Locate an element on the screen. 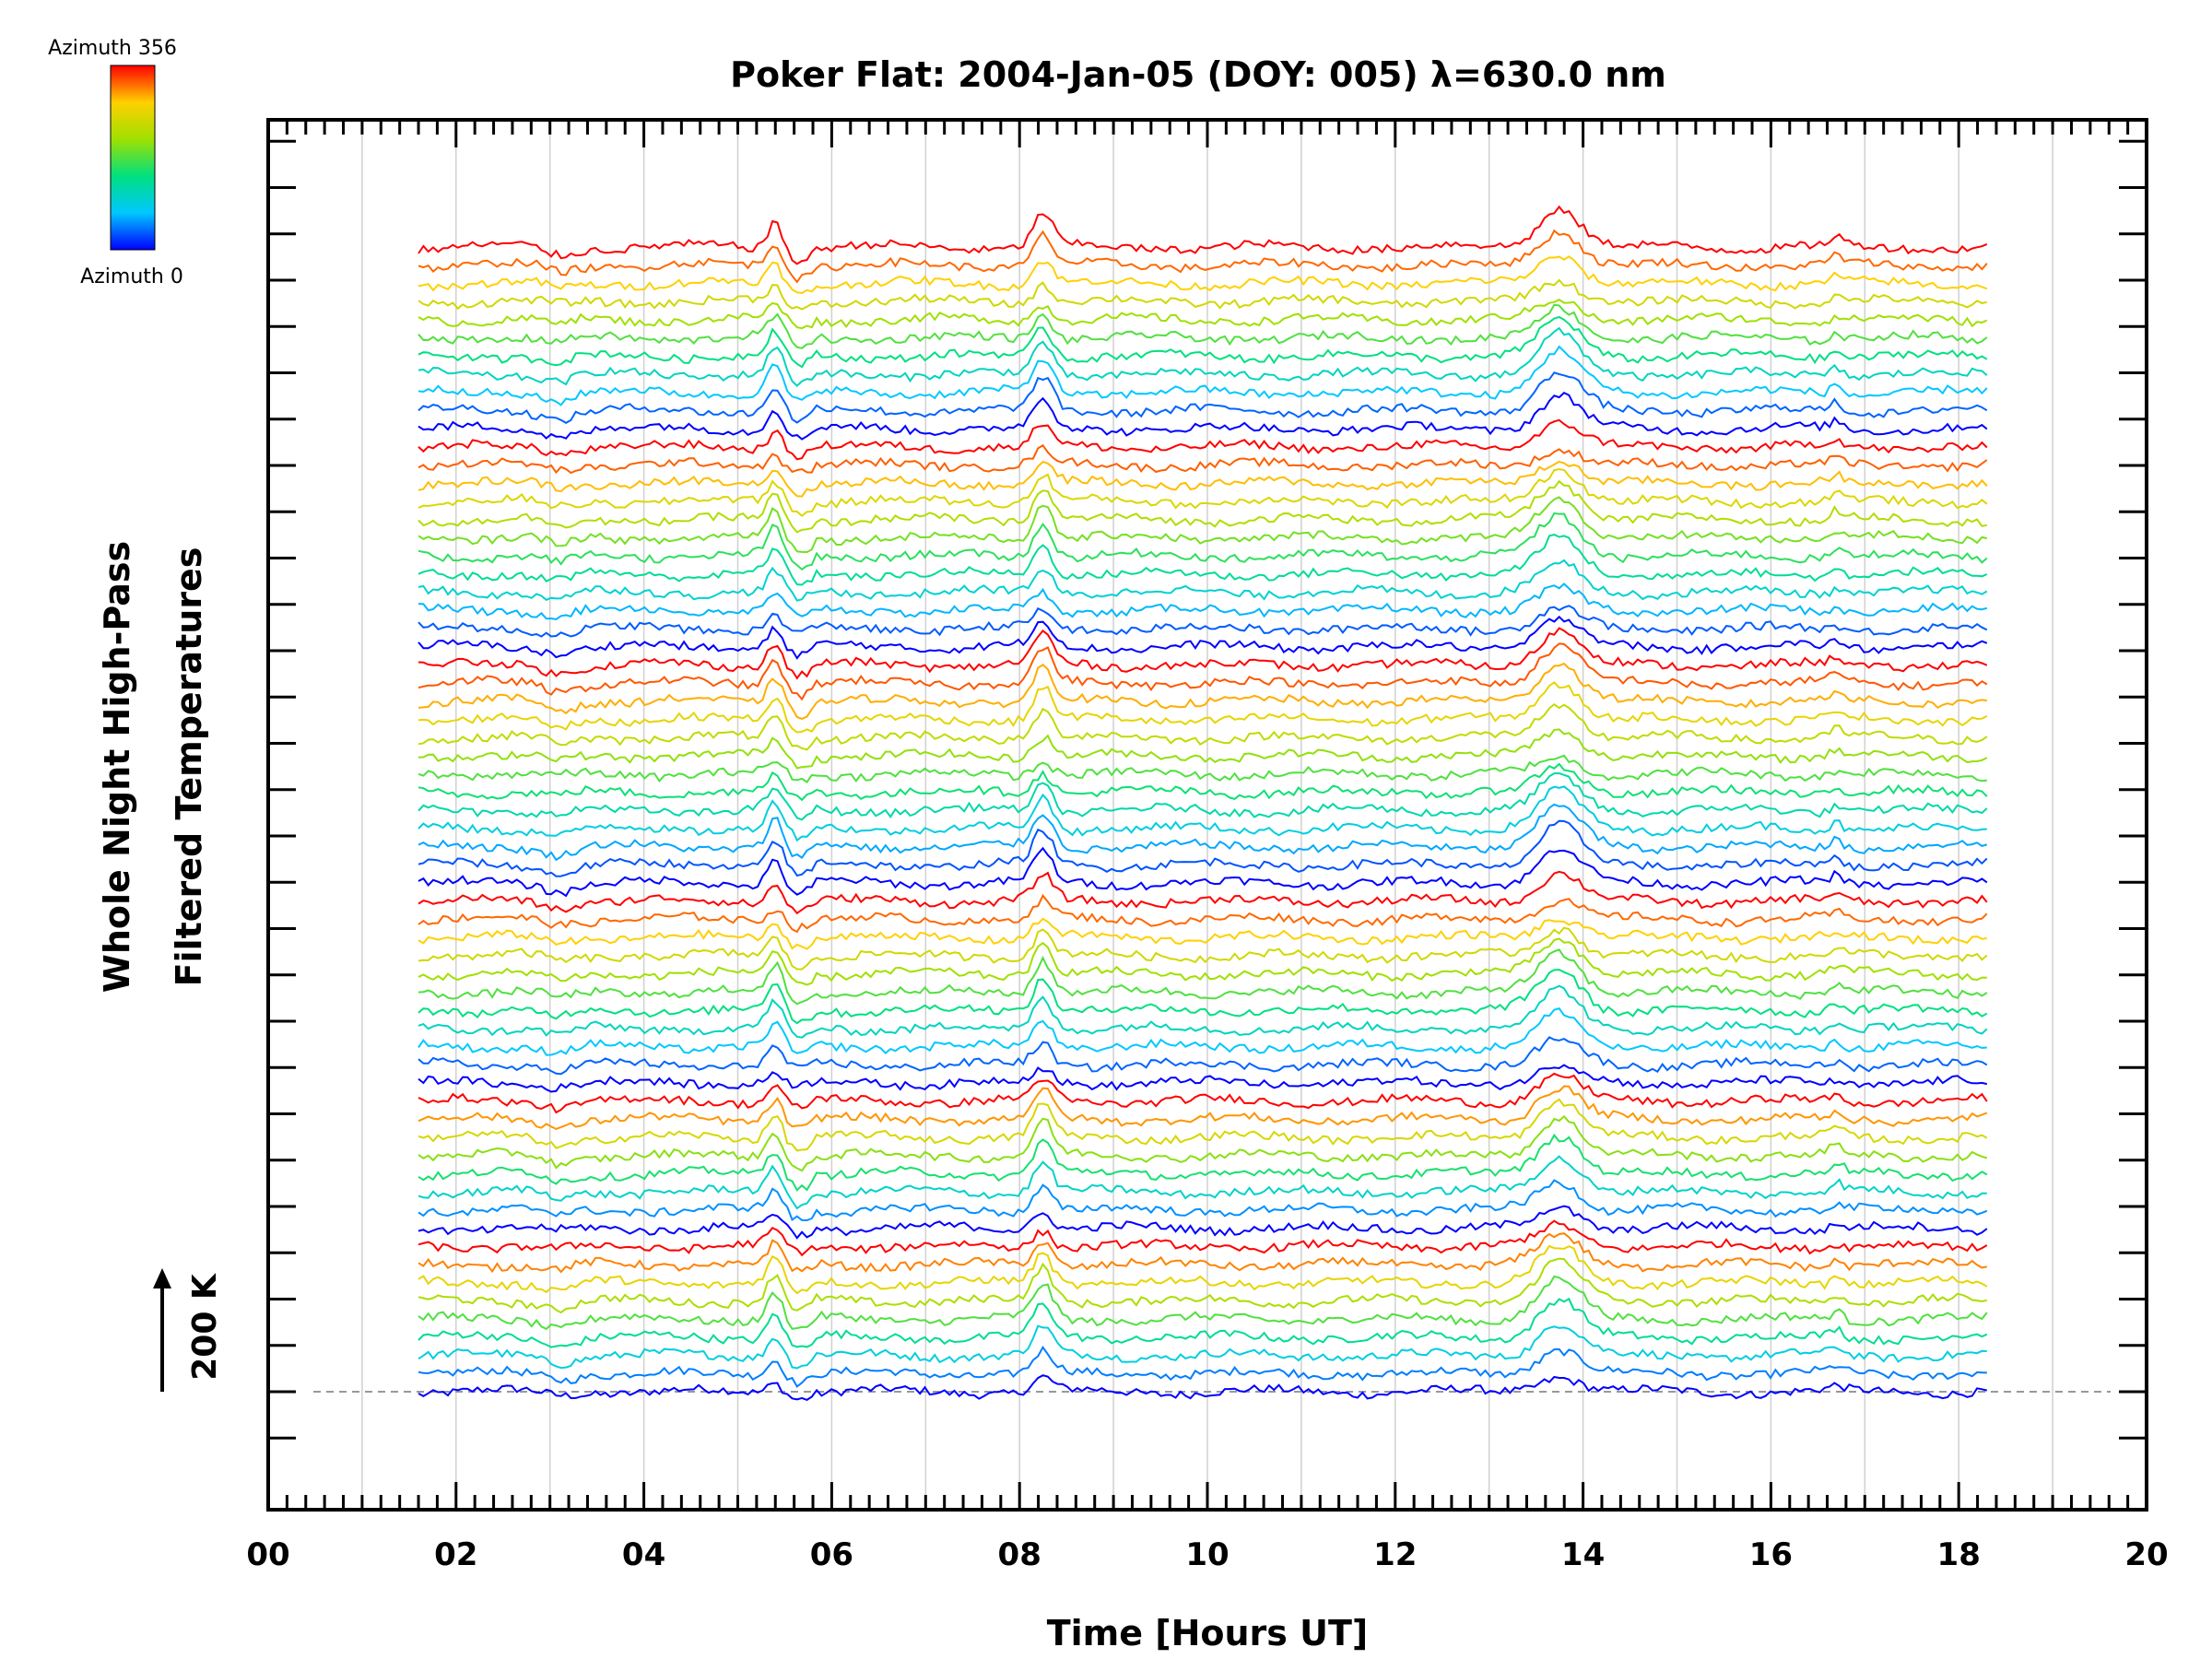  x-axis-label: Time [Hours UT] is located at coordinates (1208, 1633).